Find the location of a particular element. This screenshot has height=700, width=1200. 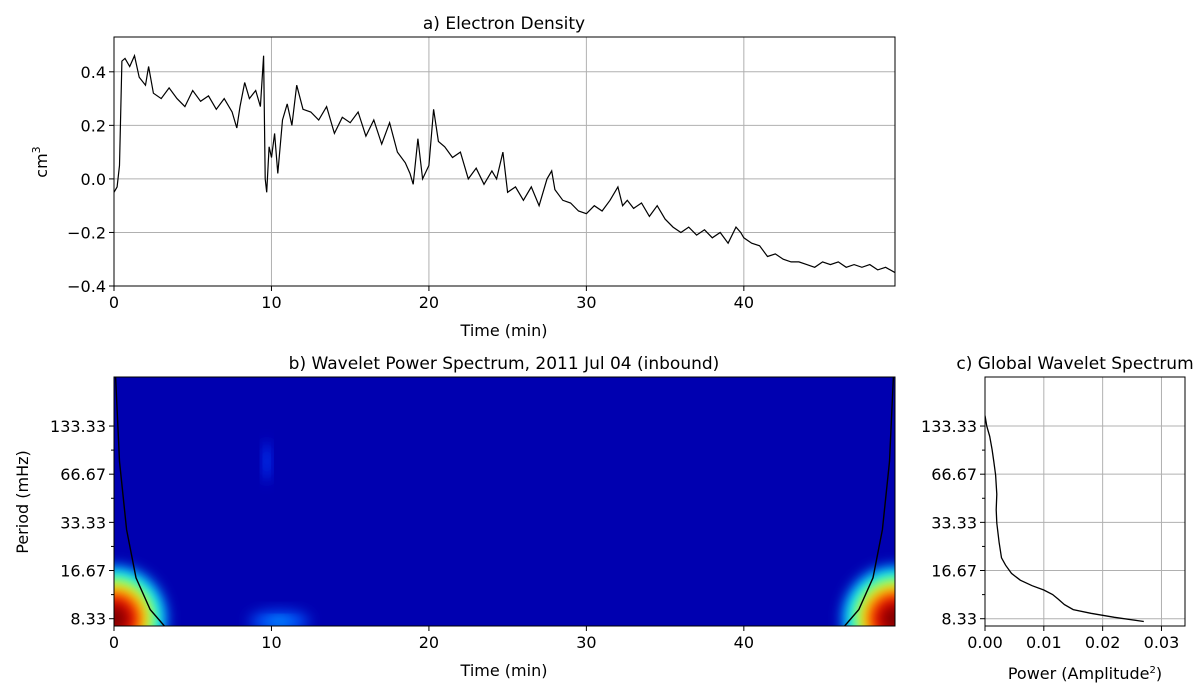

panel-c-grid is located at coordinates (1084, 501).